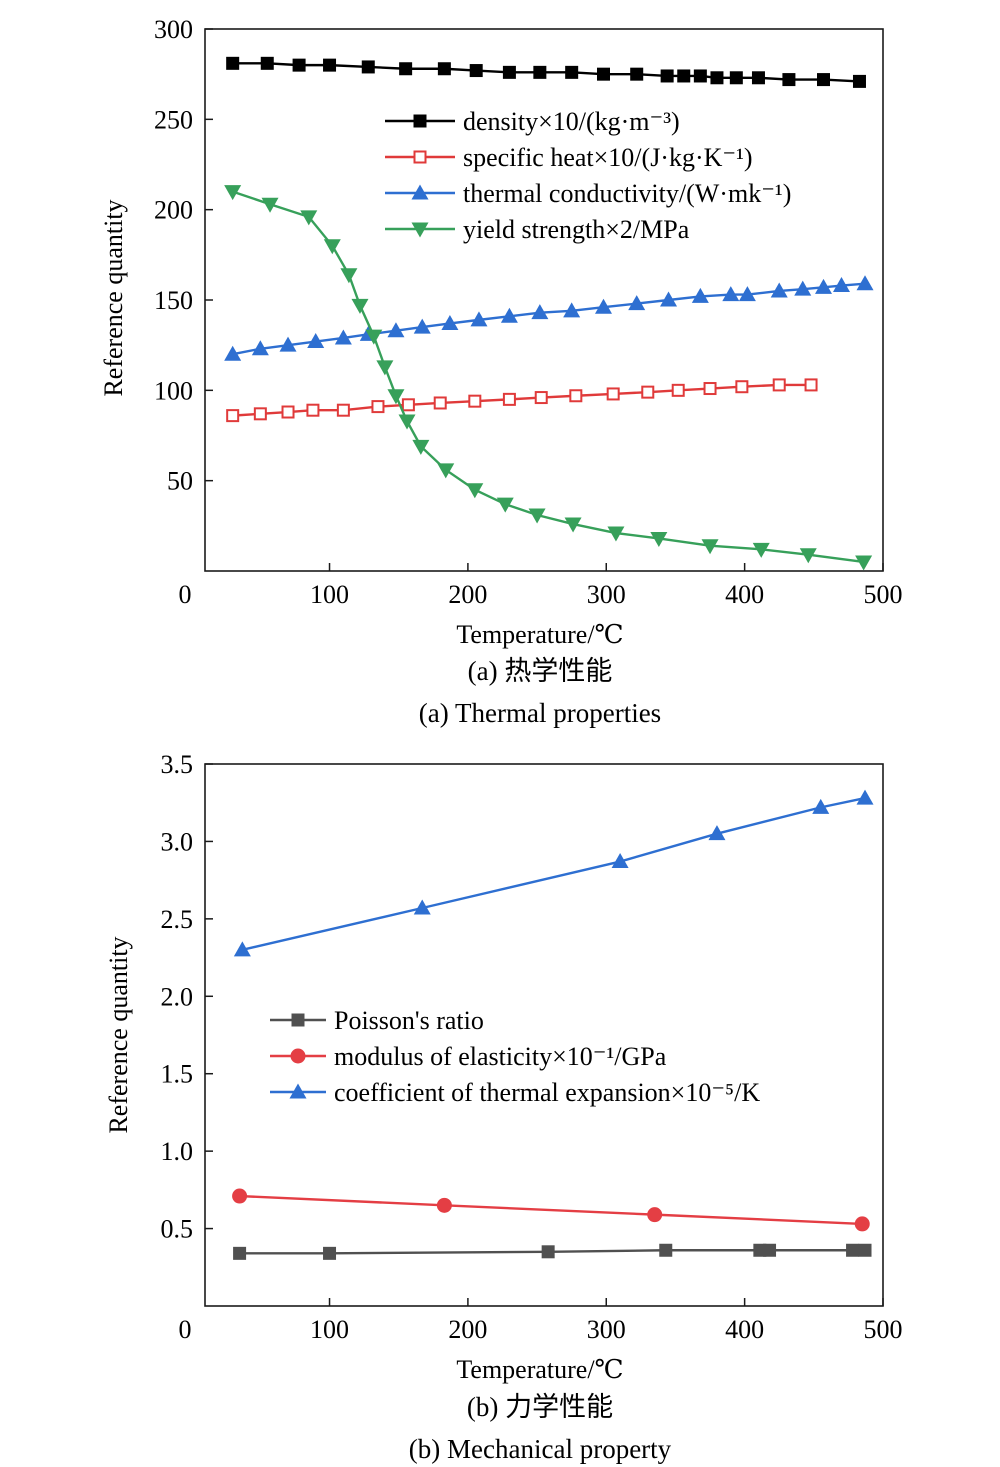 Image resolution: width=1000 pixels, height=1467 pixels. I want to click on legend-label: coefficient of thermal expansion×10⁻⁵/K, so click(547, 1092).